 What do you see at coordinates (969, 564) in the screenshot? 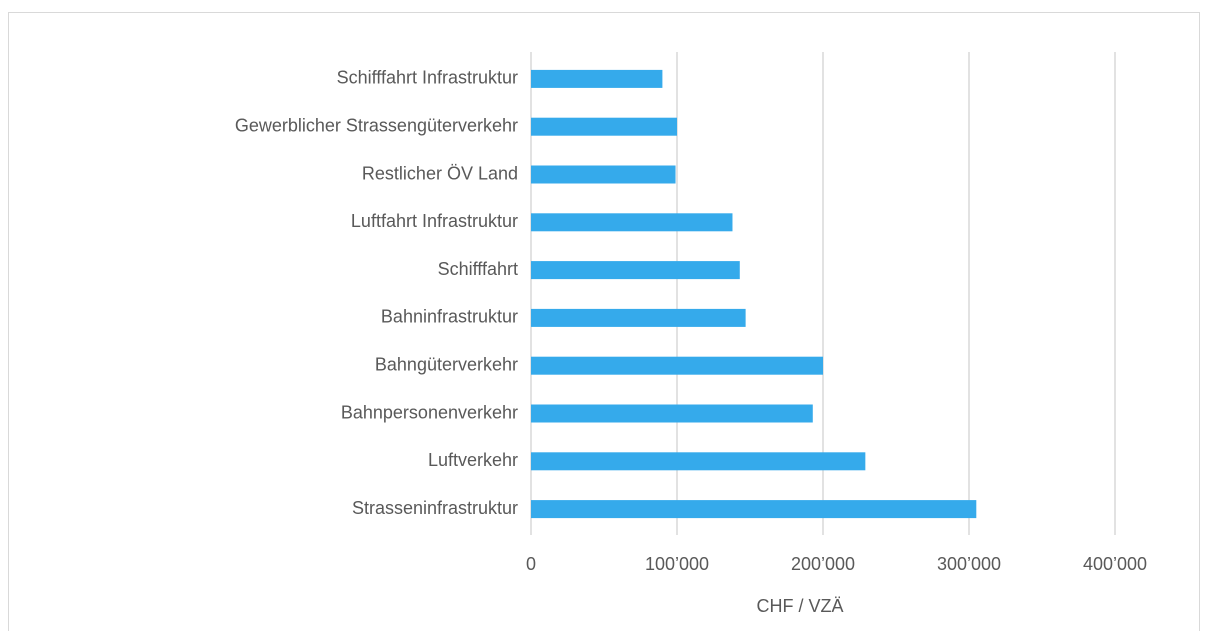
I see `x-tick-label: 300’000` at bounding box center [969, 564].